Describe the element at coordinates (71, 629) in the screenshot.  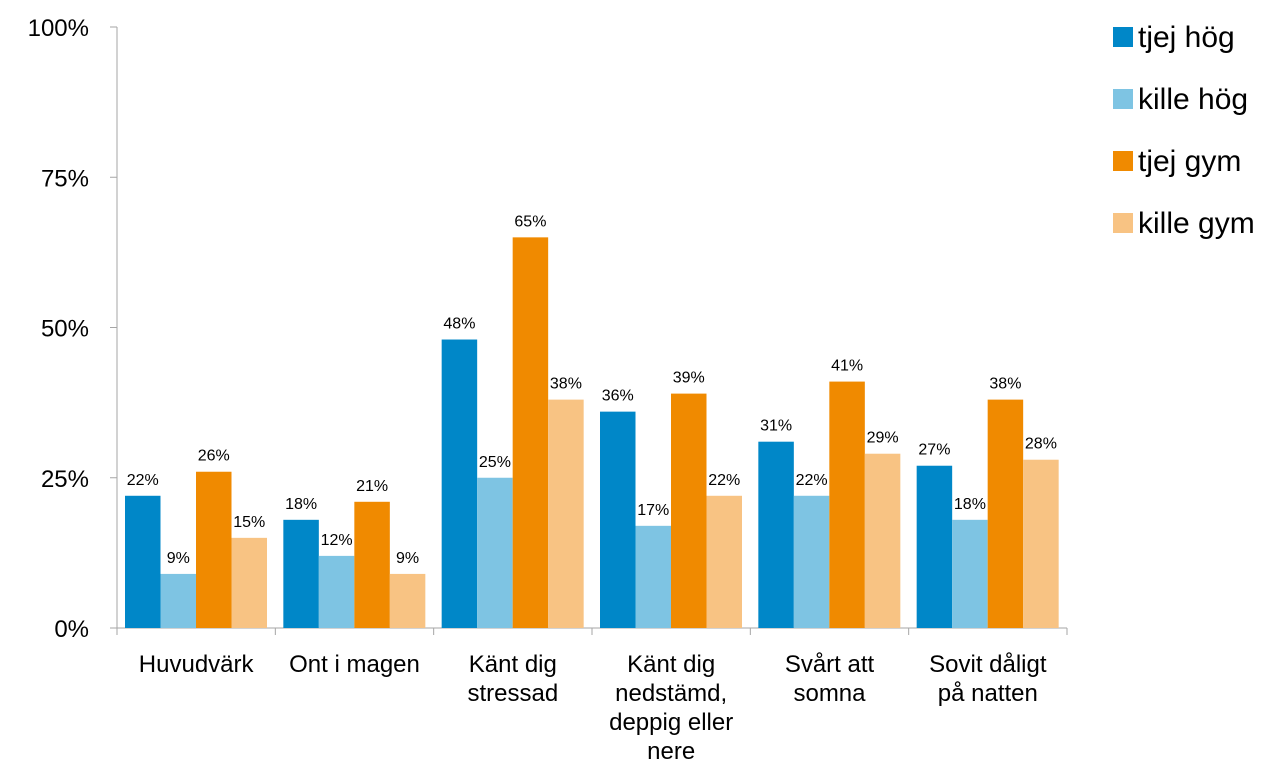
I see `y-tick-label: 0%` at that location.